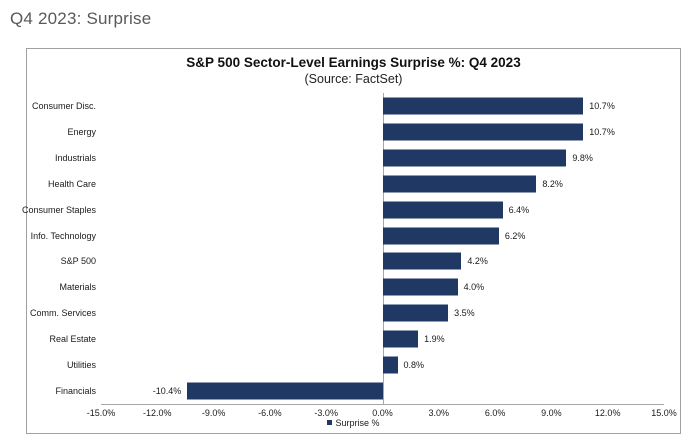 Image resolution: width=687 pixels, height=438 pixels. Describe the element at coordinates (81, 18) in the screenshot. I see `page-title: Q4 2023: Surprise` at that location.